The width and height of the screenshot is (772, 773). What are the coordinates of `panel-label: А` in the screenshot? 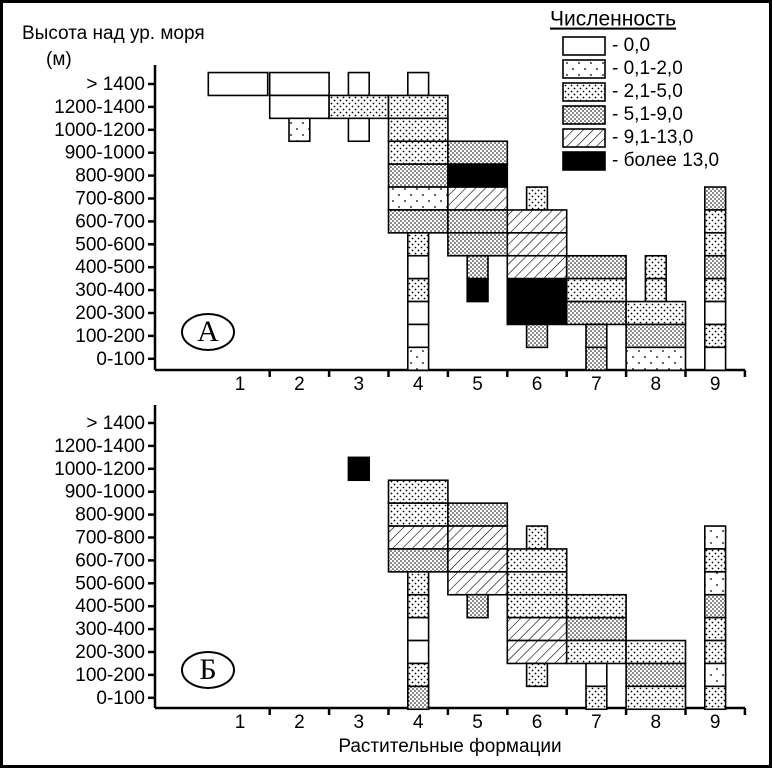 It's located at (208, 331).